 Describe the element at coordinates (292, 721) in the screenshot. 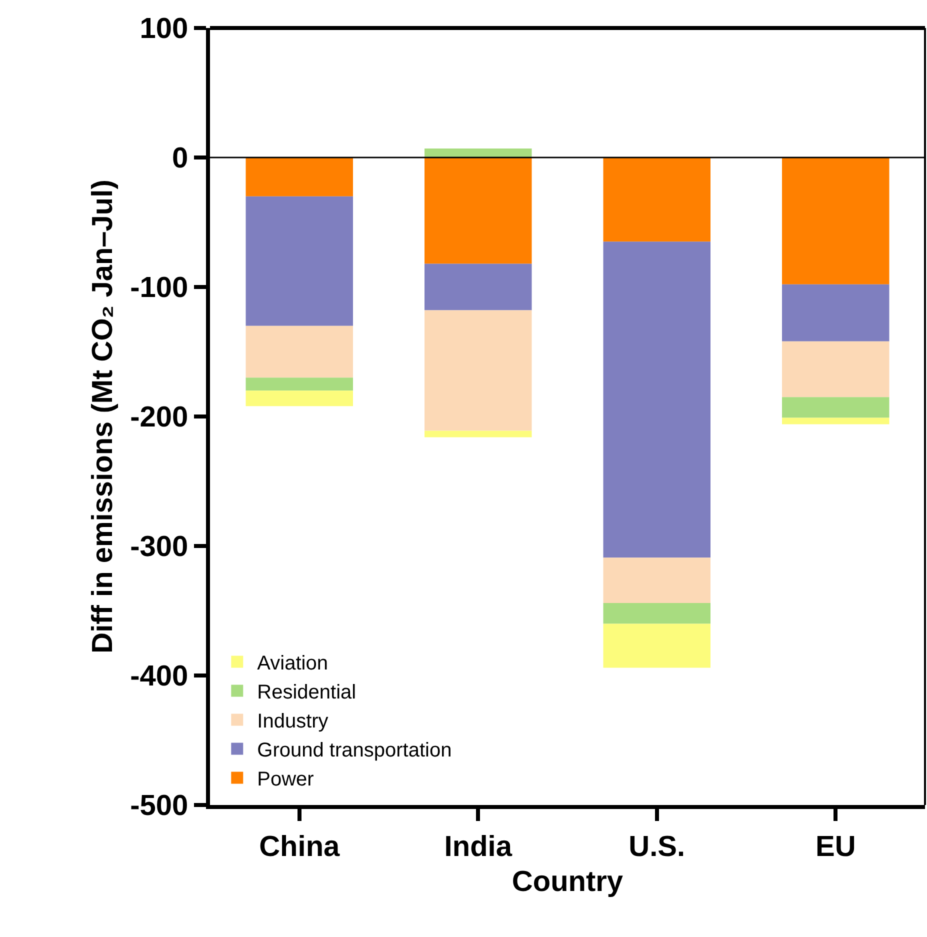

I see `legend-label: Industry` at that location.